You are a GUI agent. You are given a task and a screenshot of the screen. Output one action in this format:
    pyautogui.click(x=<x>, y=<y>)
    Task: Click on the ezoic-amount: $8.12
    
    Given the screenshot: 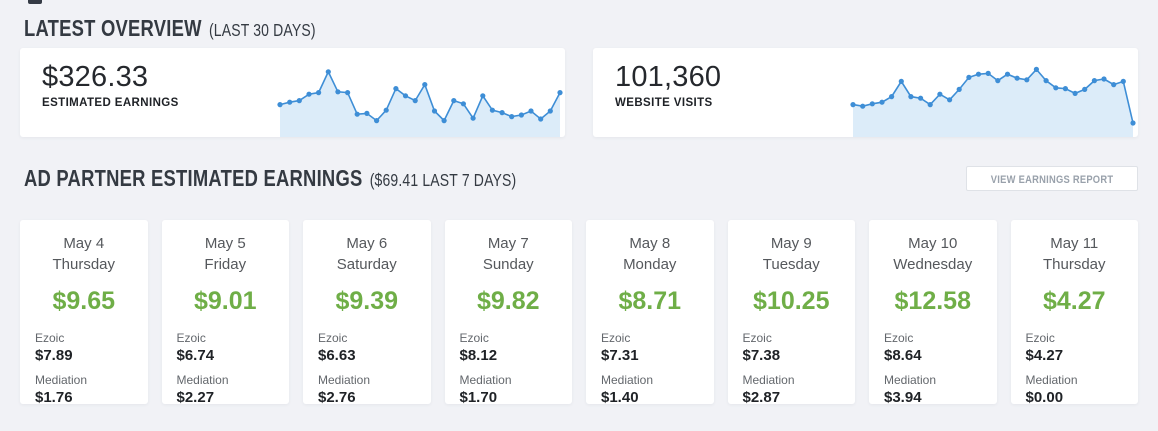 What is the action you would take?
    pyautogui.click(x=478, y=355)
    